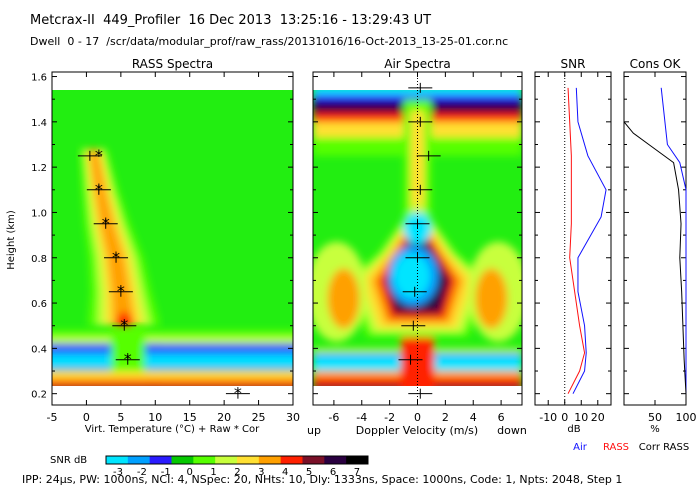  I want to click on x-tick-label-0: 5, so click(120, 417).